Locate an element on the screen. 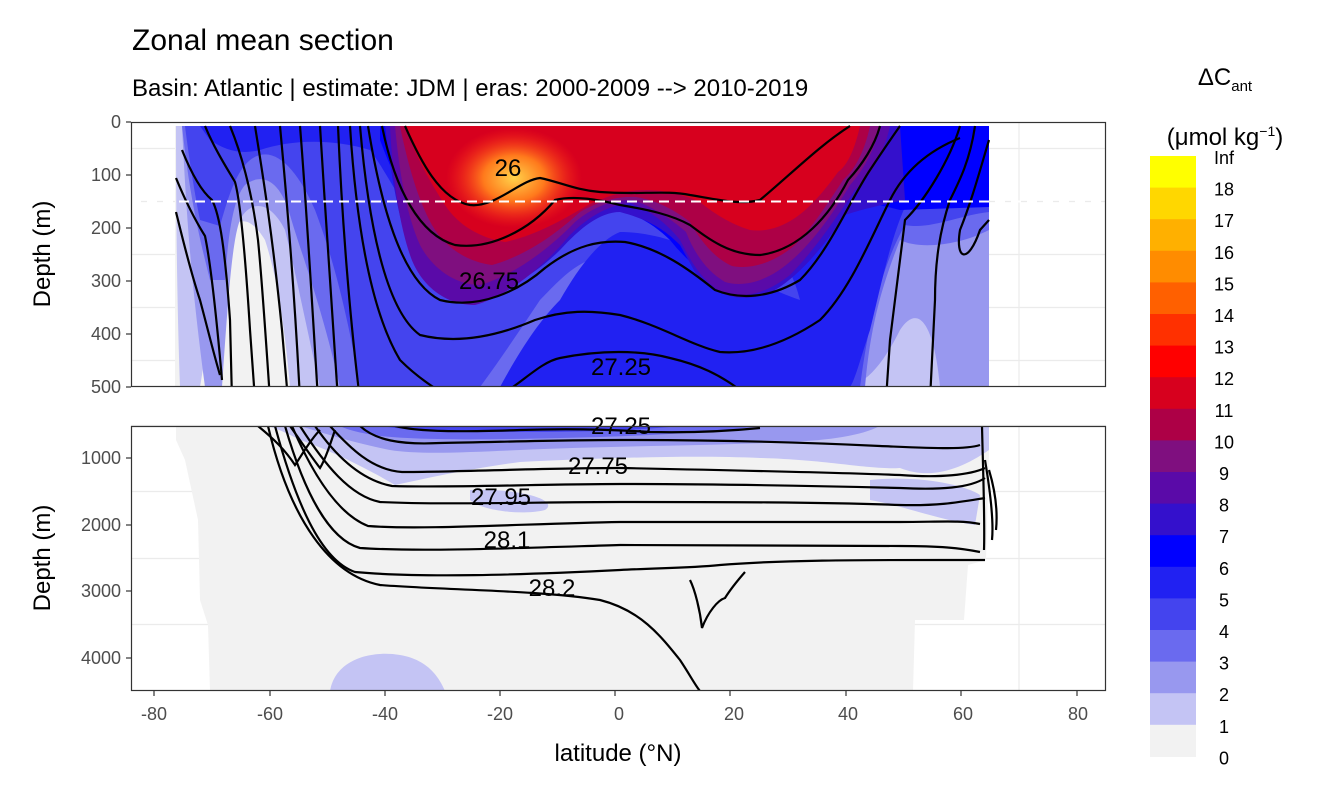 The width and height of the screenshot is (1344, 806). y-tick-label: 3000 is located at coordinates (101, 591).